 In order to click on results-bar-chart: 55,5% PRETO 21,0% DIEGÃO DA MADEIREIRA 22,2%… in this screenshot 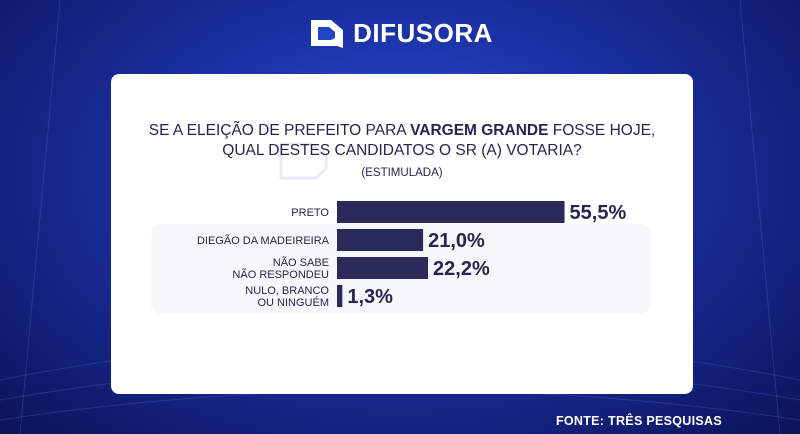, I will do `click(412, 255)`.